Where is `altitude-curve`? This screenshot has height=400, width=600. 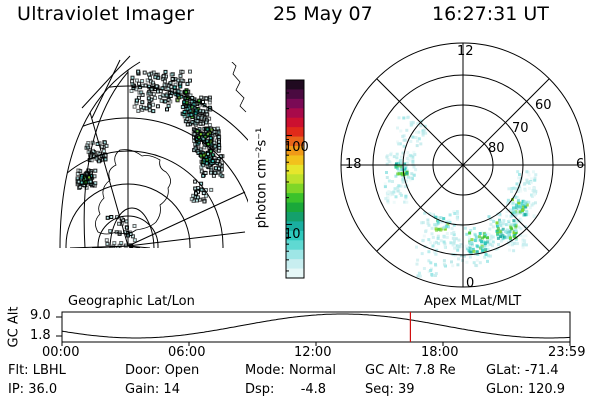 altitude-curve is located at coordinates (316, 326).